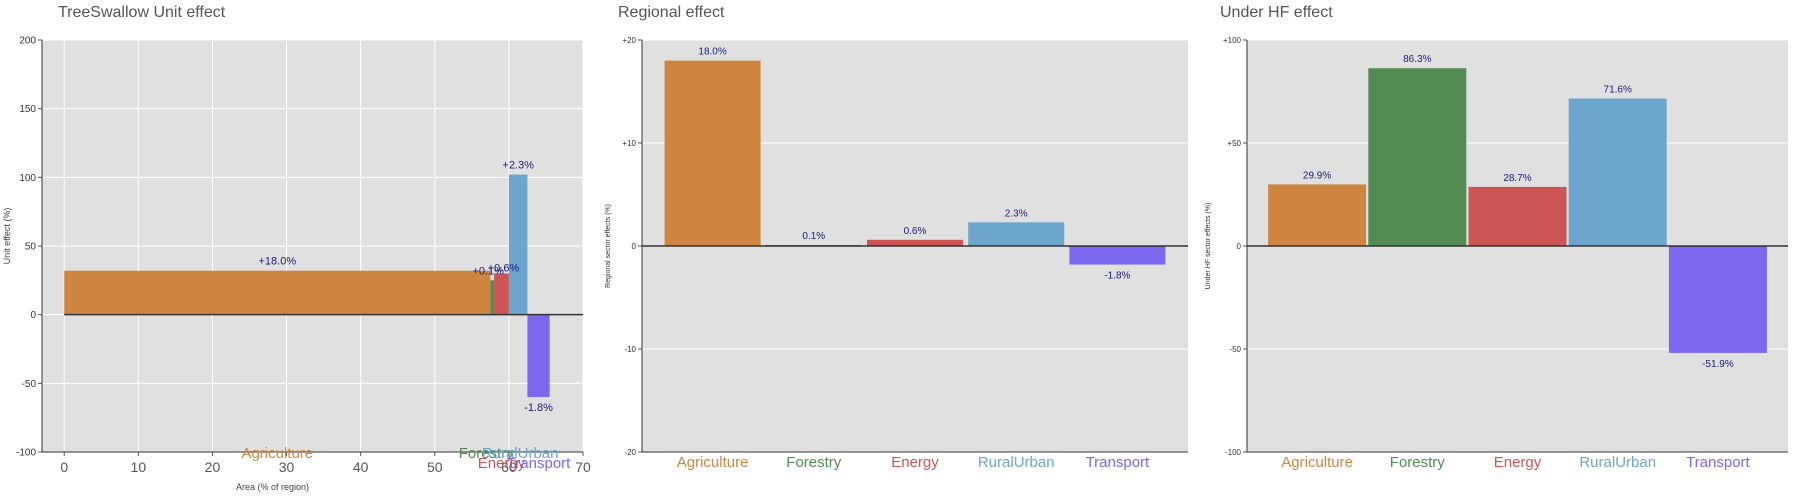  I want to click on y-axis-title: Unit effect (%), so click(7, 236).